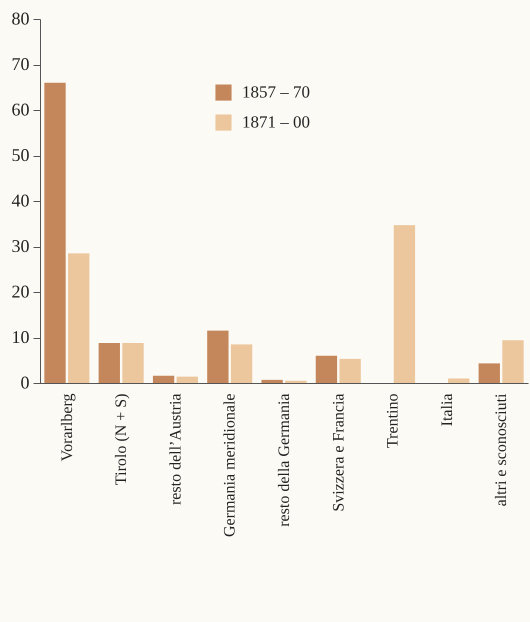 This screenshot has height=622, width=530. I want to click on y-tick-label: 0, so click(25, 382).